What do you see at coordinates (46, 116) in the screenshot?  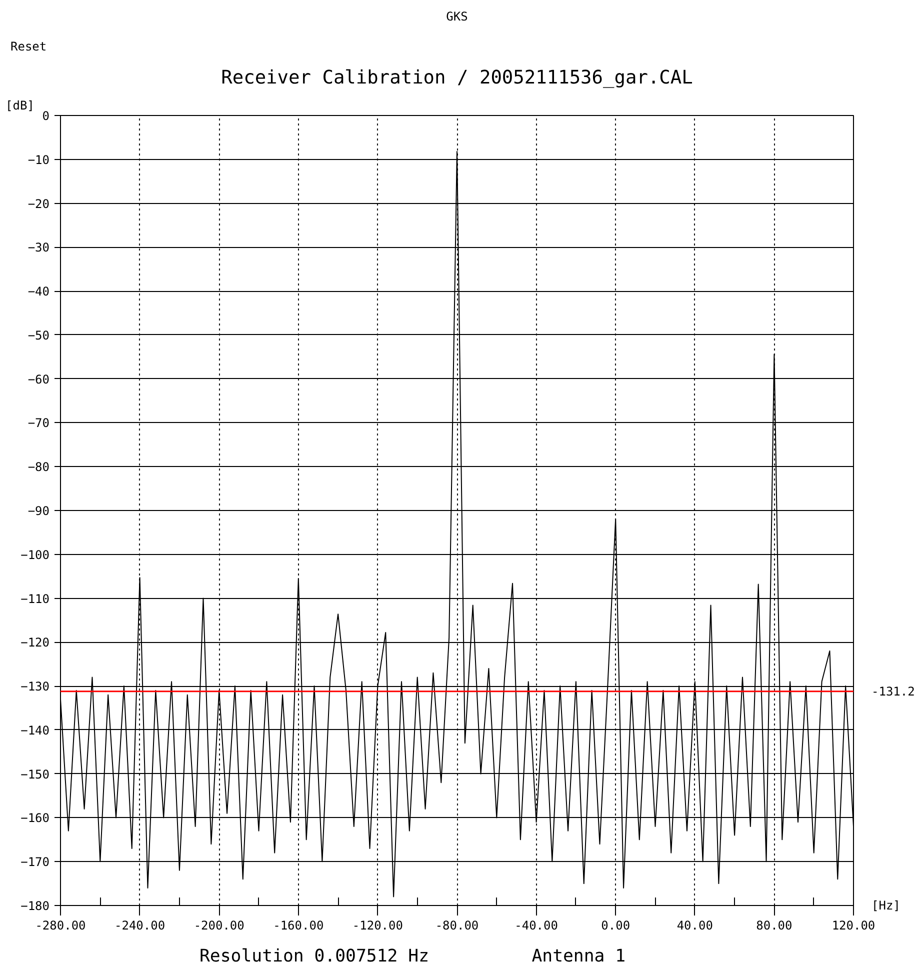 I see `y-tick-label: 0` at bounding box center [46, 116].